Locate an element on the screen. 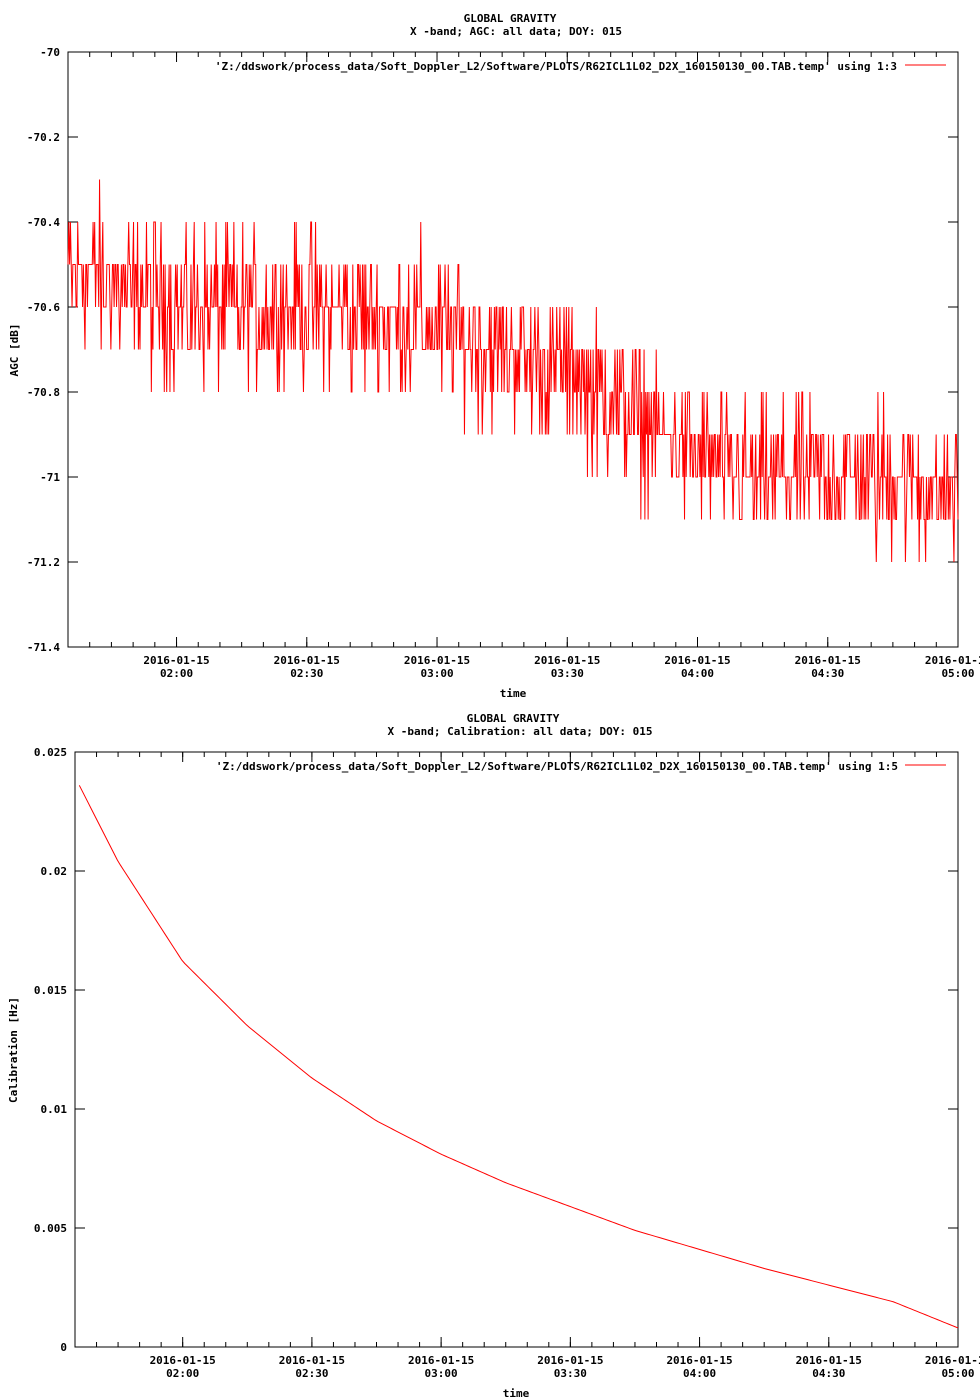 This screenshot has width=980, height=1400. y-tick-label: -70.6 is located at coordinates (43, 307).